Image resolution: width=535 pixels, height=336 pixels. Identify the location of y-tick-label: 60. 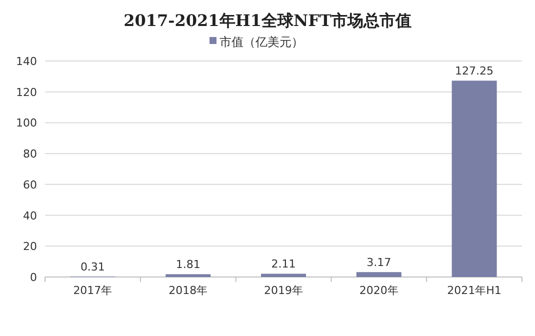
(30, 185).